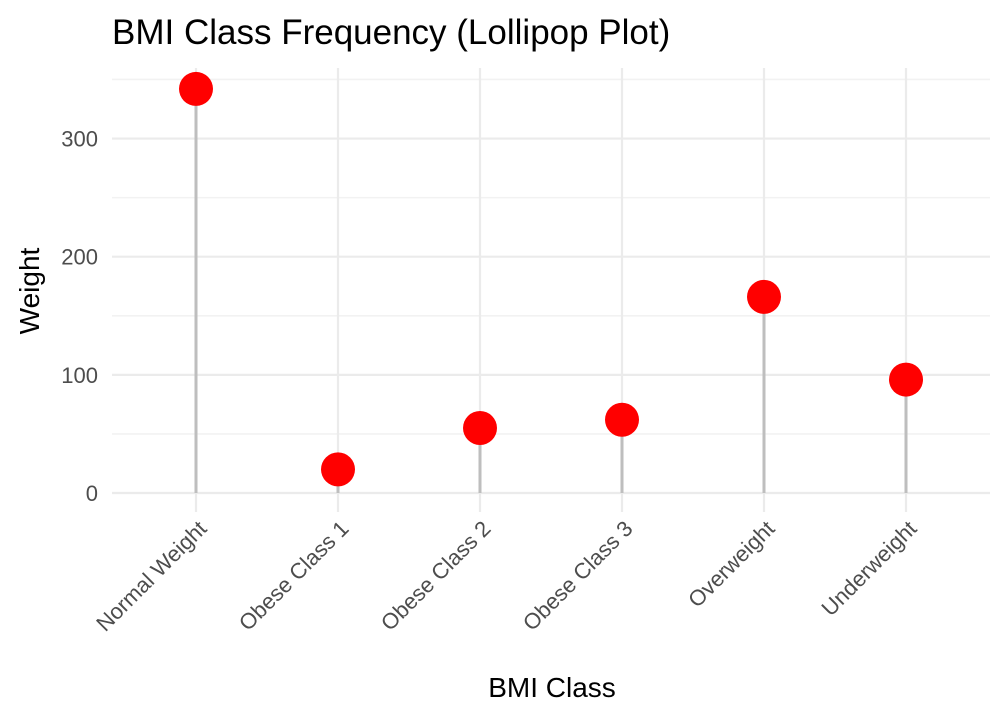 The width and height of the screenshot is (1007, 721). I want to click on y-axis-ticks: 0 100 200 300, so click(79, 316).